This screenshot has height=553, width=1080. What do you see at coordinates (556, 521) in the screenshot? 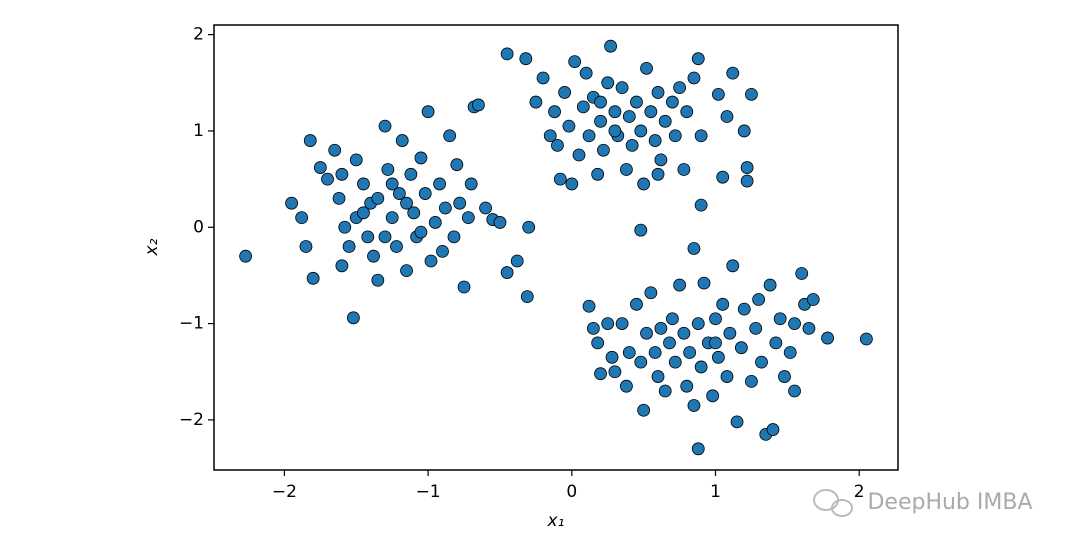
I see `x-axis-label: x₁` at bounding box center [556, 521].